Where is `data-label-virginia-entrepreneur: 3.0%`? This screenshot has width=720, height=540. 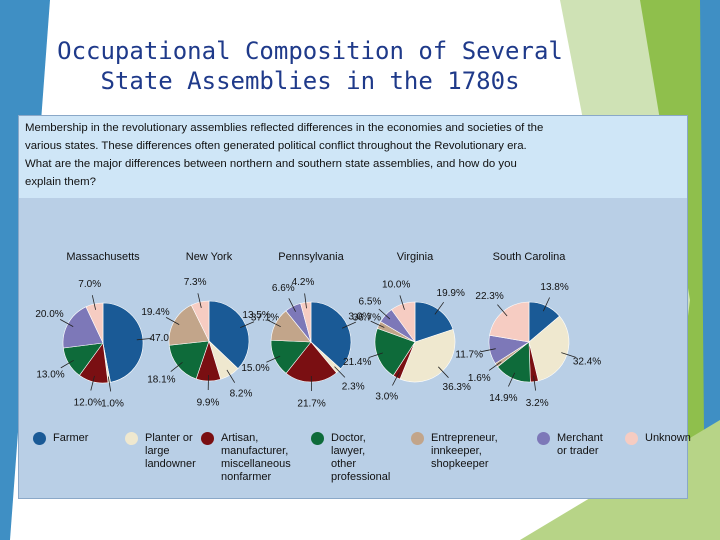 data-label-virginia-entrepreneur: 3.0% is located at coordinates (359, 317).